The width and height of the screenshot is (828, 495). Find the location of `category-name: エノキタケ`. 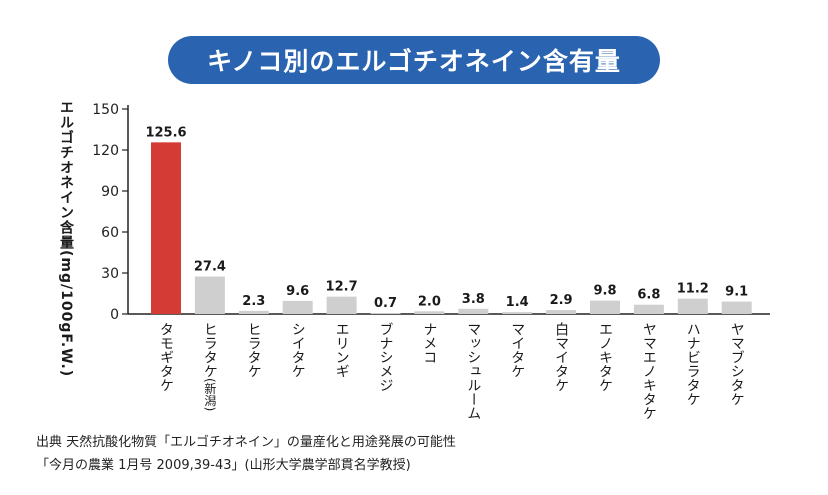

category-name: エノキタケ is located at coordinates (605, 357).